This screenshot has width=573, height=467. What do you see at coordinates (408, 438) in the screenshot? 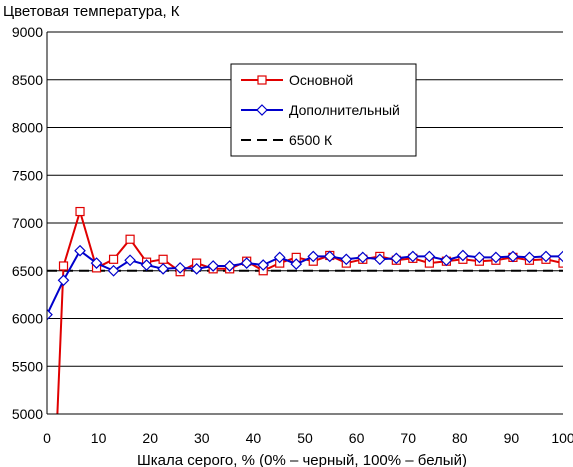
I see `x-tick-label: 70` at bounding box center [408, 438].